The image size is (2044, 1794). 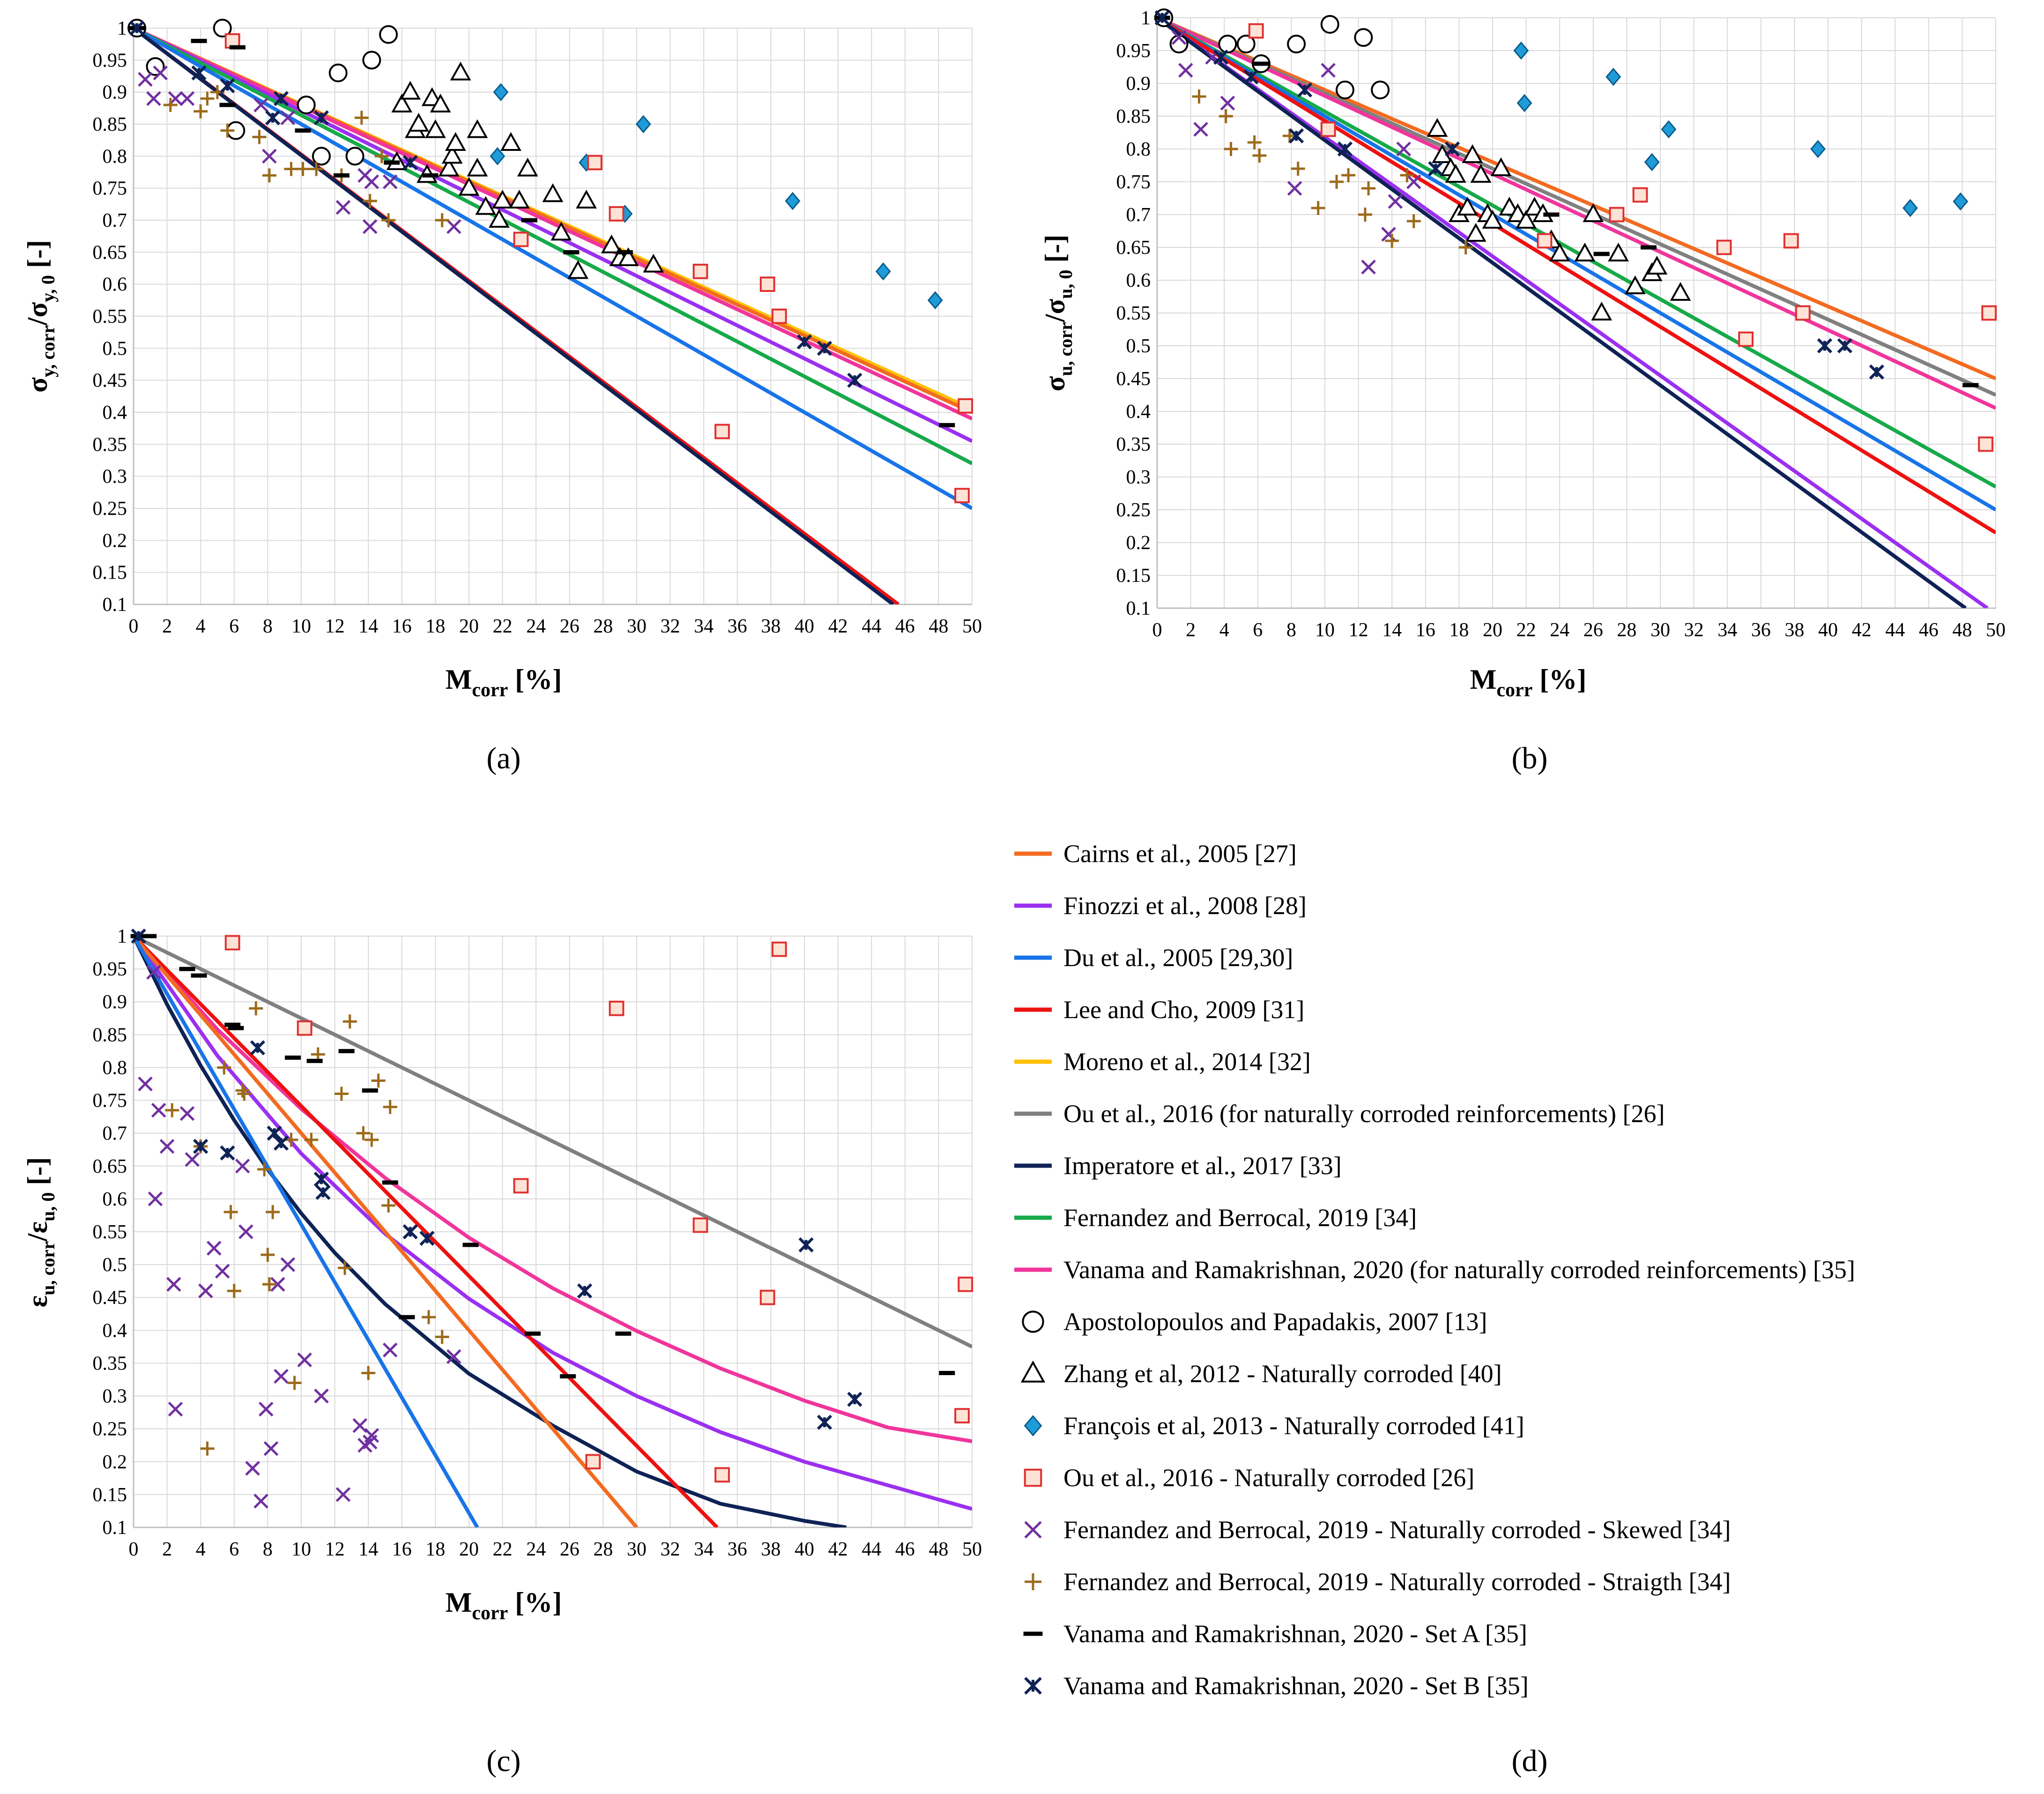 What do you see at coordinates (1559, 679) in the screenshot?
I see `x-axis-label-unit: [%]` at bounding box center [1559, 679].